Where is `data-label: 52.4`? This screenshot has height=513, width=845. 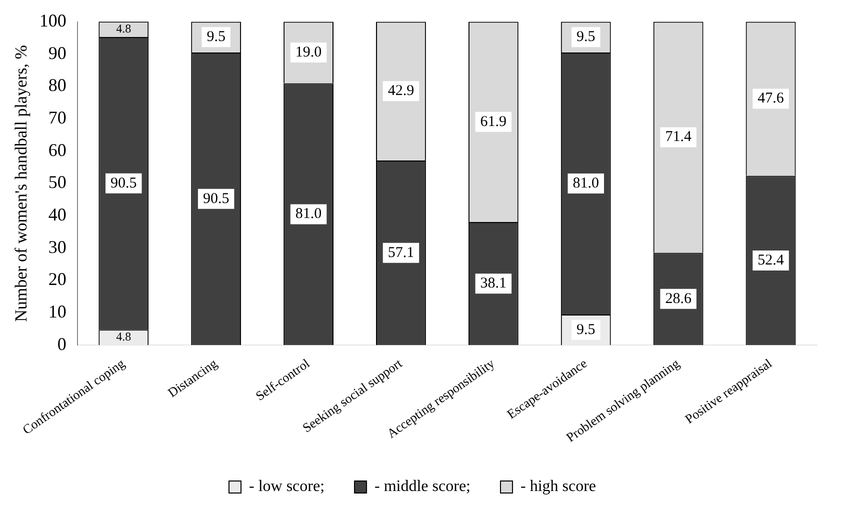
data-label: 52.4 is located at coordinates (771, 260).